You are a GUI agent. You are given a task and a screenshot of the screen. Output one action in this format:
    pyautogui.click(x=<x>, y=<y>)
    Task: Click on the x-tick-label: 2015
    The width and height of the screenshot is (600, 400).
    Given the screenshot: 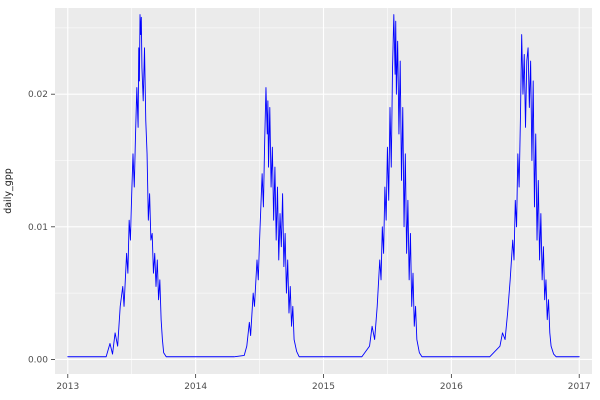 What is the action you would take?
    pyautogui.click(x=323, y=387)
    